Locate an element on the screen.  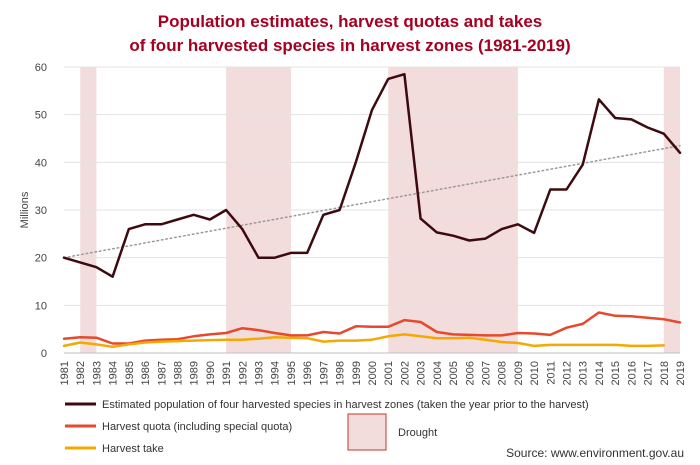
x-tick-2008: 2008 is located at coordinates (503, 373).